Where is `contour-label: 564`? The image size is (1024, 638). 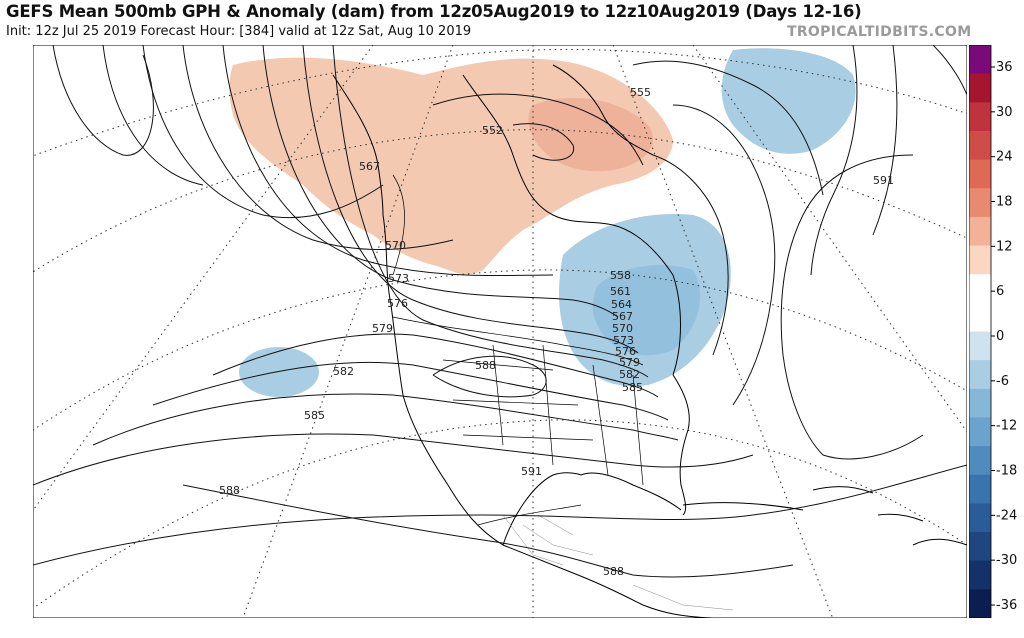 contour-label: 564 is located at coordinates (621, 304).